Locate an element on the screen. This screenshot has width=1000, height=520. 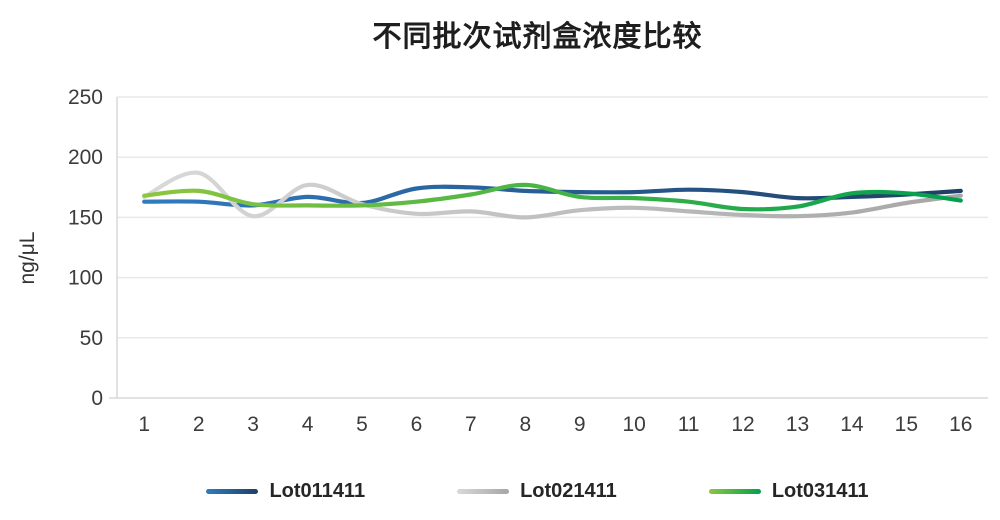
series-line-lot031411 is located at coordinates (552, 197).